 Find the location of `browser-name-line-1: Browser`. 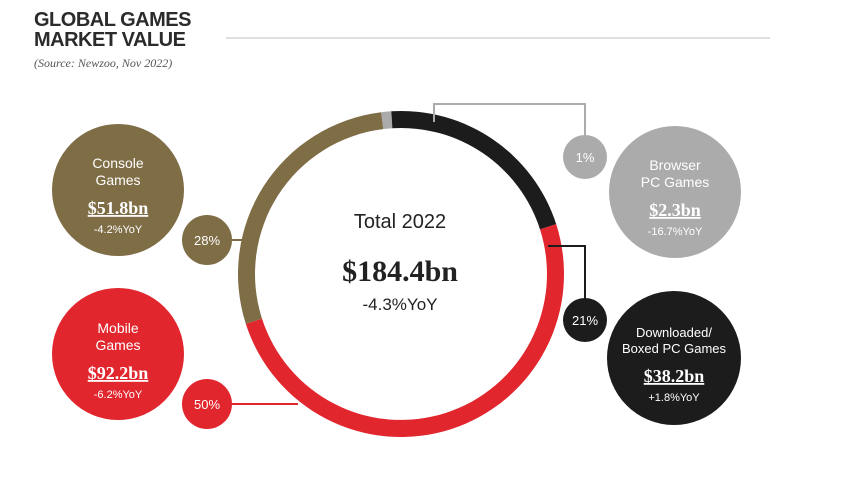

browser-name-line-1: Browser is located at coordinates (675, 165).